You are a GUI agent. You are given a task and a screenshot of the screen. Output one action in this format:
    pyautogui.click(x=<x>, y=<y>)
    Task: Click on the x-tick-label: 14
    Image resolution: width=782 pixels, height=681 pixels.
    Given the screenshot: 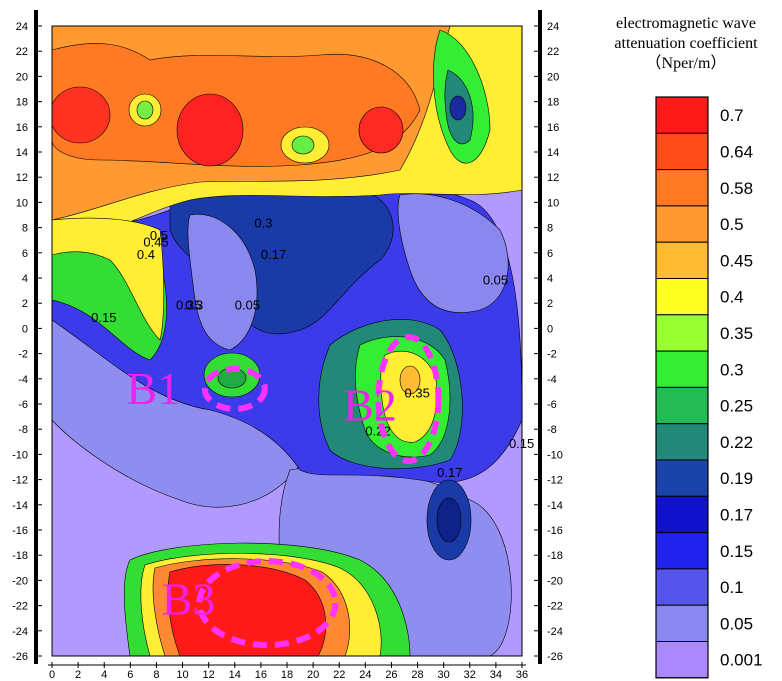 What is the action you would take?
    pyautogui.click(x=235, y=675)
    